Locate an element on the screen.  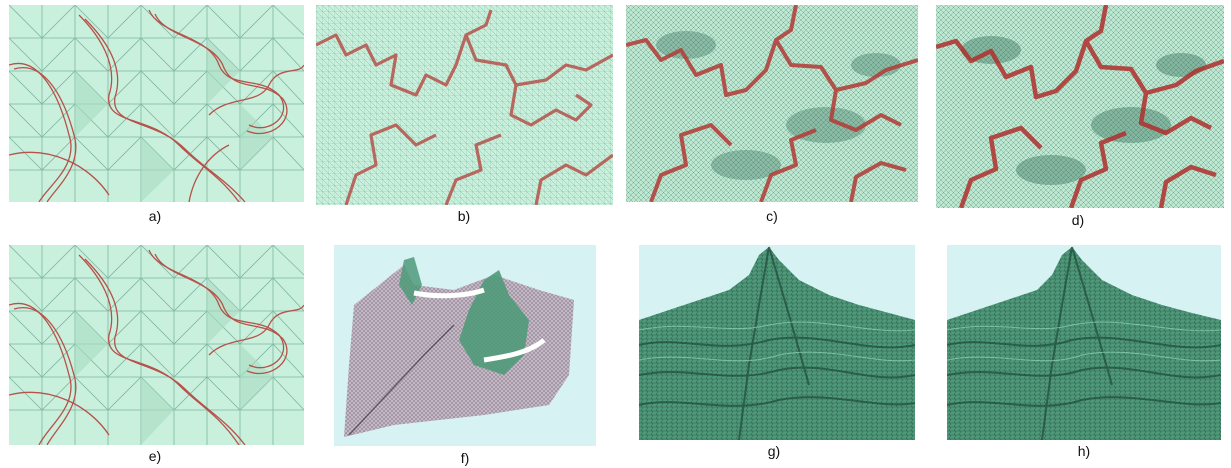
panel-e-image is located at coordinates (156, 345).